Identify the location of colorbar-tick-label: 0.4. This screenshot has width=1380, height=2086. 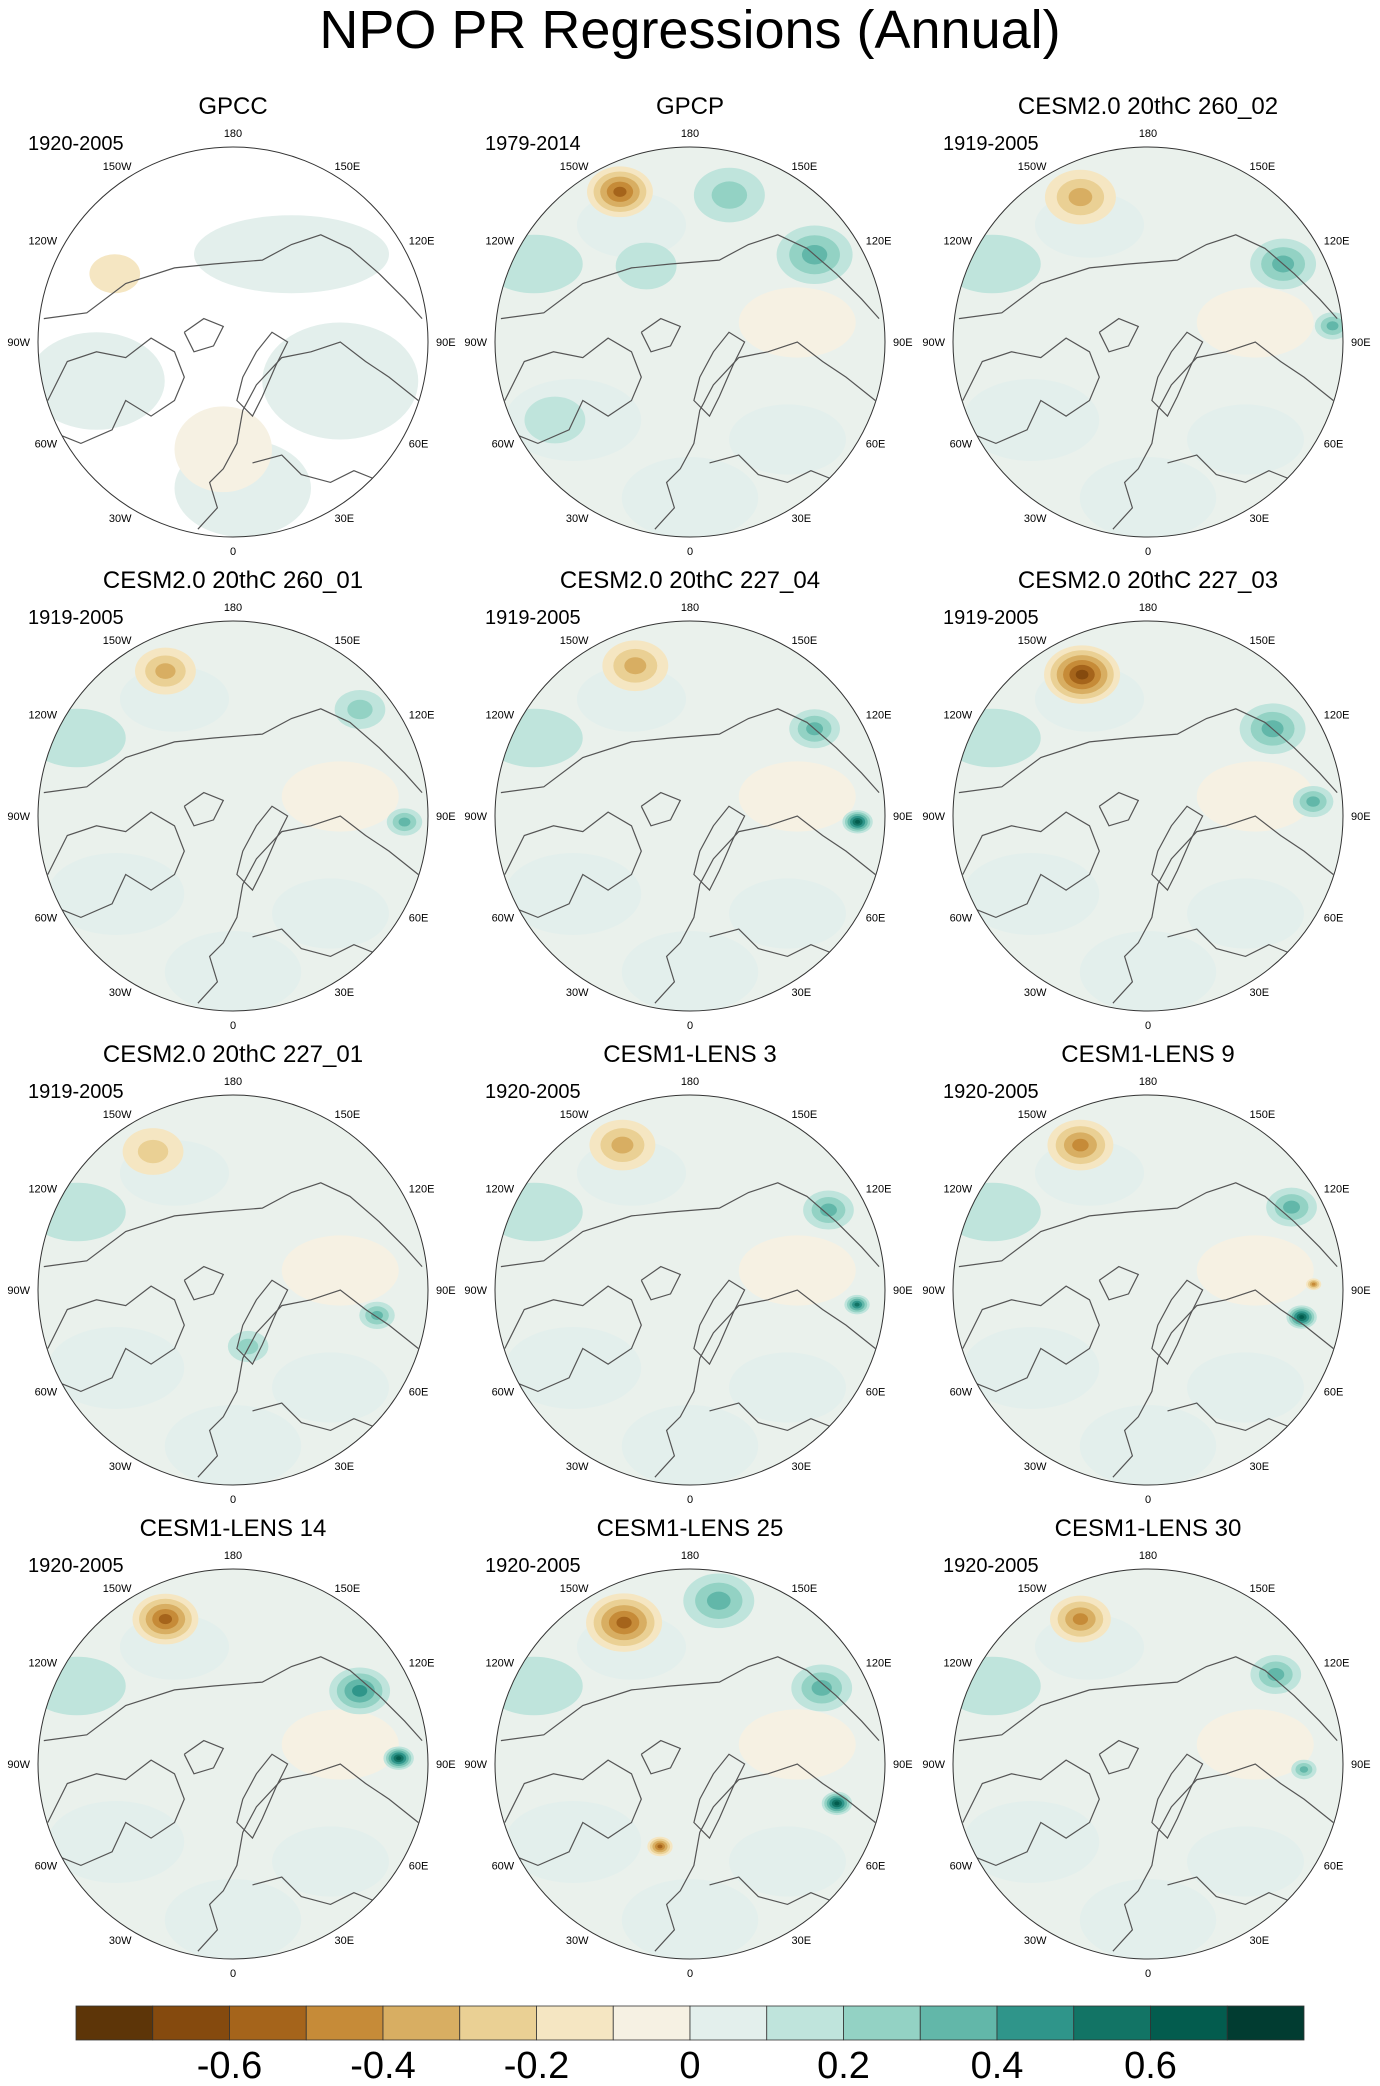
(997, 2065).